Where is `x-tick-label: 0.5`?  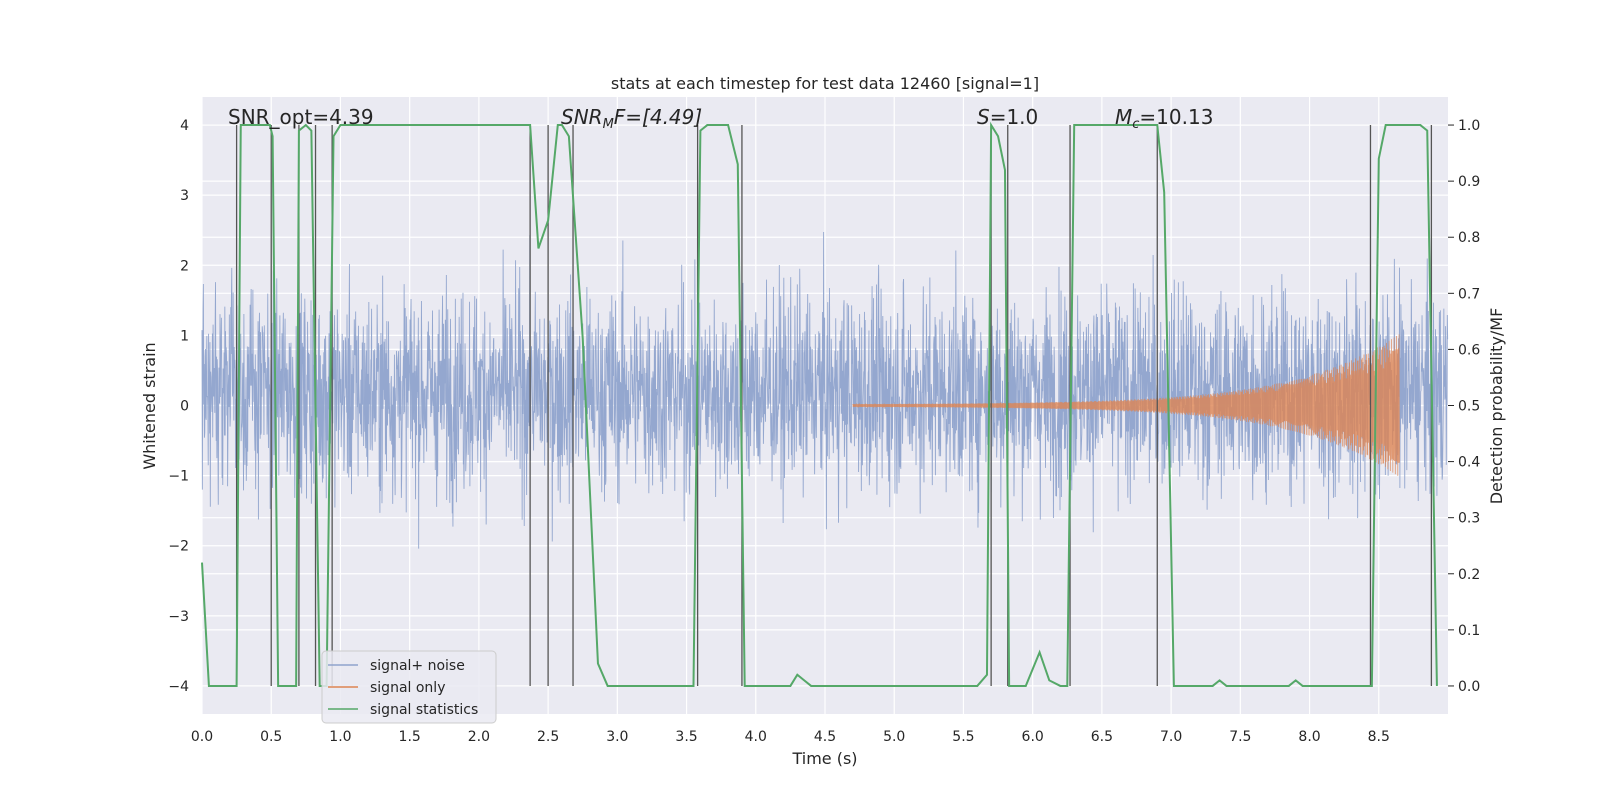 x-tick-label: 0.5 is located at coordinates (271, 737).